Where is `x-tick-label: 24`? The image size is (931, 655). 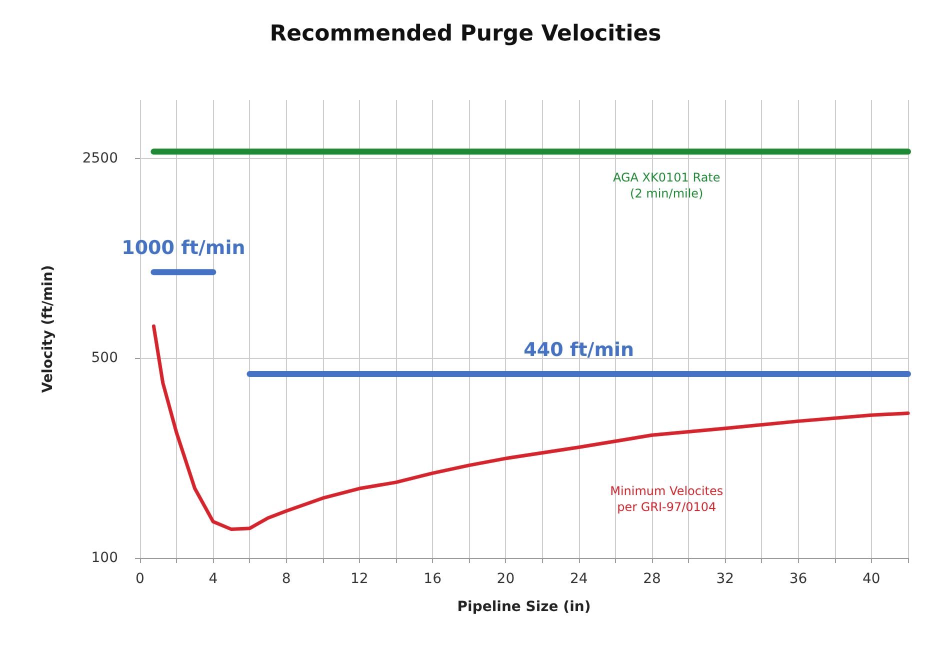
x-tick-label: 24 is located at coordinates (579, 579).